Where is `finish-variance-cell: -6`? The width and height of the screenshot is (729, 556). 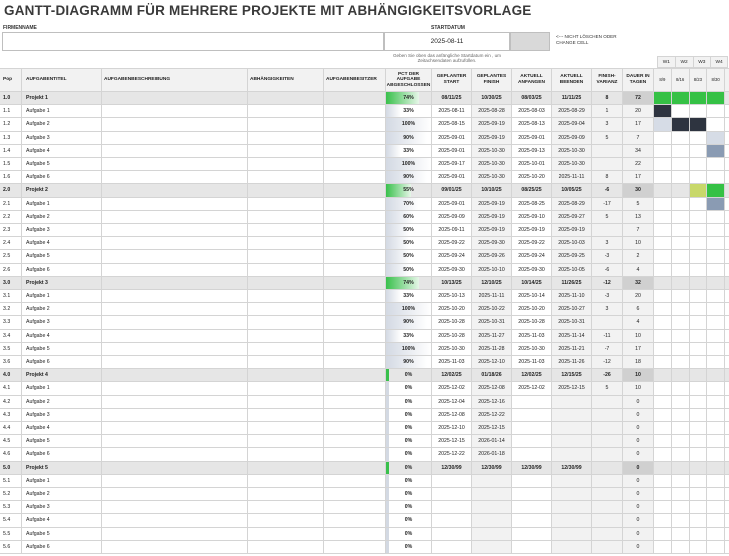
finish-variance-cell: -6 is located at coordinates (607, 190).